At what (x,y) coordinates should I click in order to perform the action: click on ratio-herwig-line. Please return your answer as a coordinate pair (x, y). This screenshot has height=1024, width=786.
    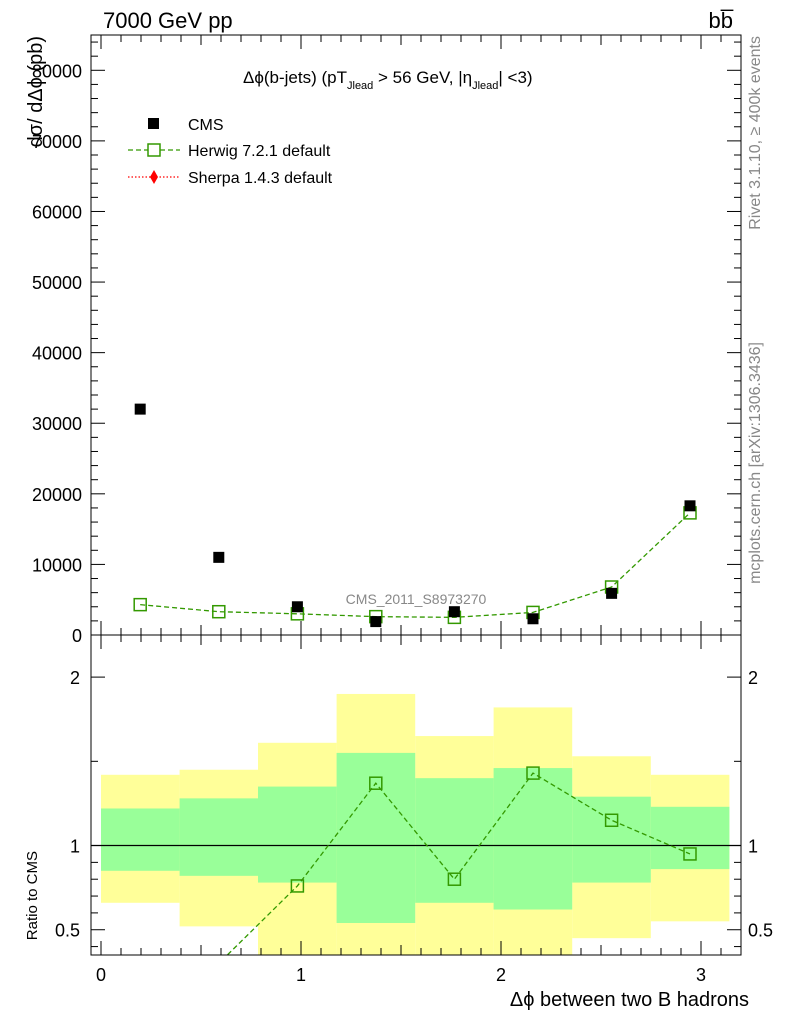
    Looking at the image, I should click on (458, 863).